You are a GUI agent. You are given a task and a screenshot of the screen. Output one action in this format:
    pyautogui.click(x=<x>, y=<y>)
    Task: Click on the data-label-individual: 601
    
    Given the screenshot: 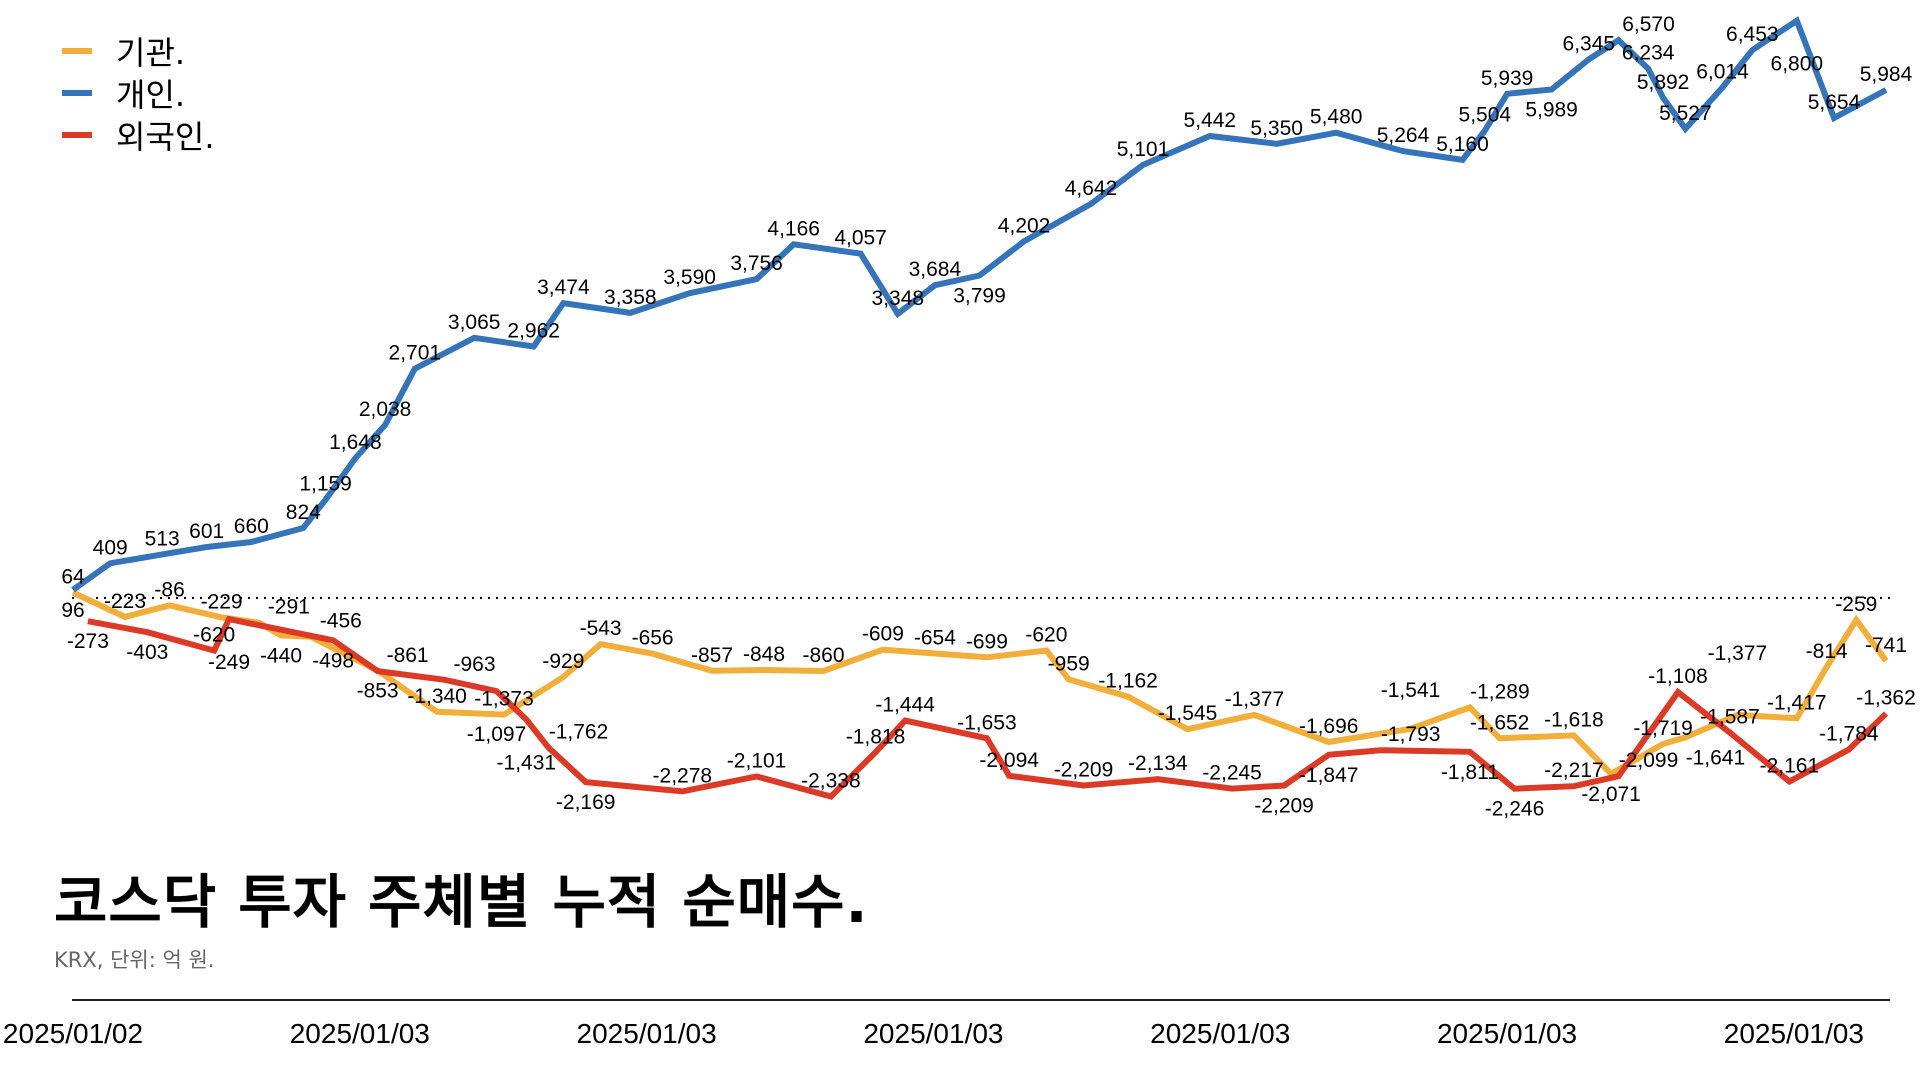 What is the action you would take?
    pyautogui.click(x=206, y=531)
    